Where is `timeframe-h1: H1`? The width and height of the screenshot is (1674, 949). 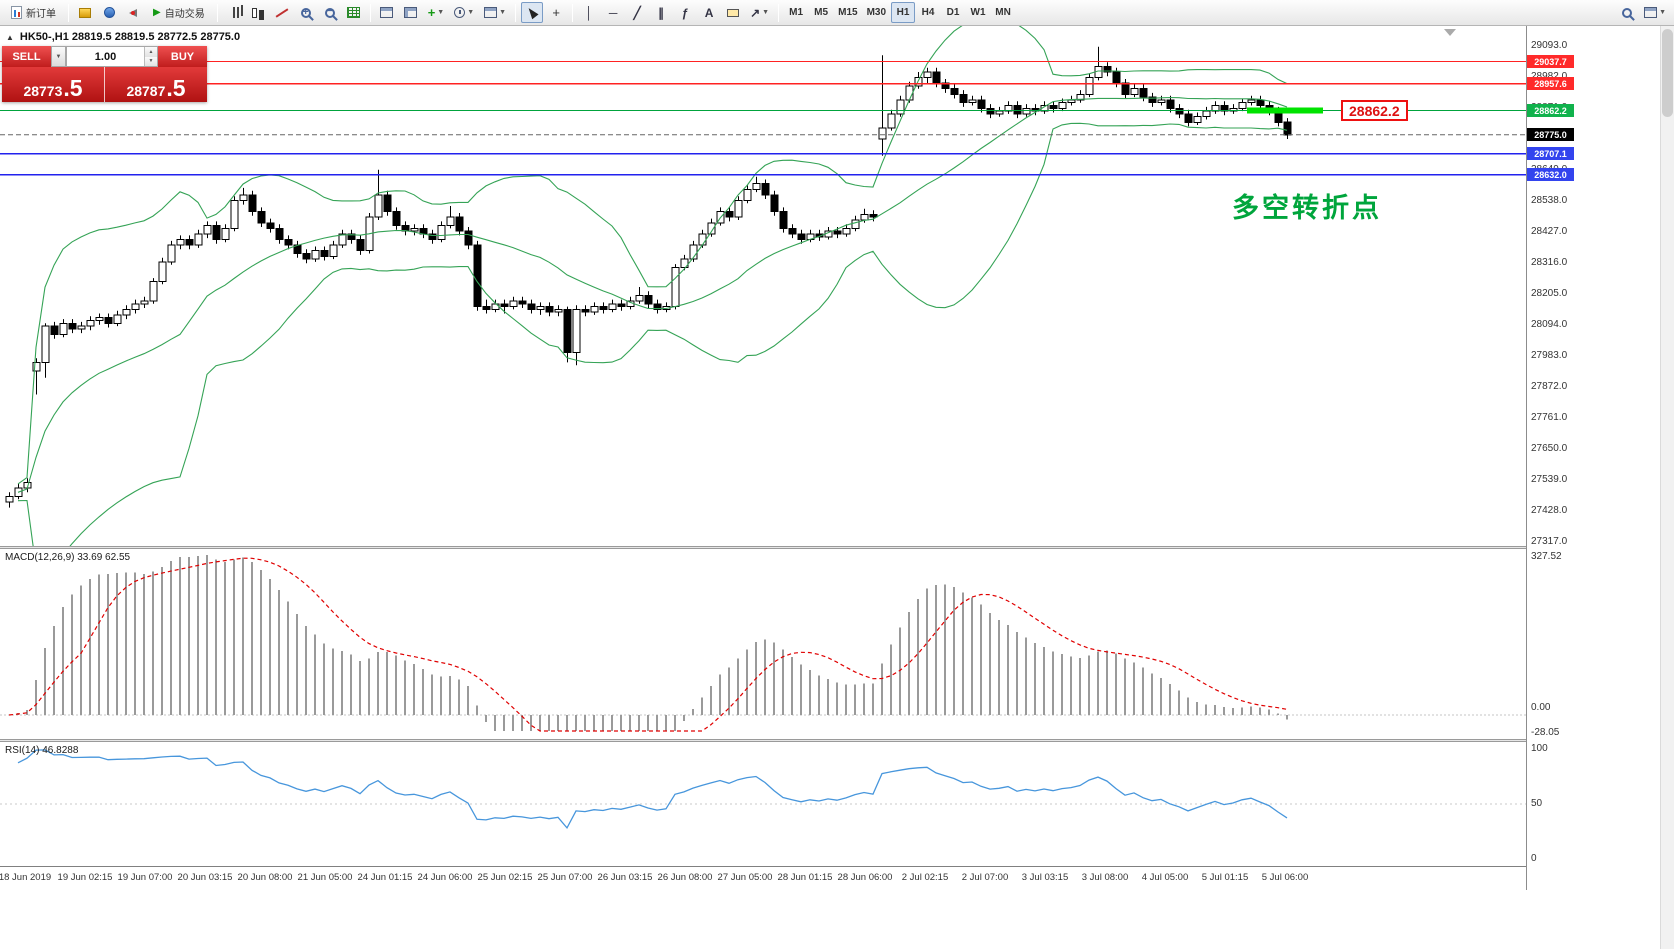 timeframe-h1: H1 is located at coordinates (903, 12).